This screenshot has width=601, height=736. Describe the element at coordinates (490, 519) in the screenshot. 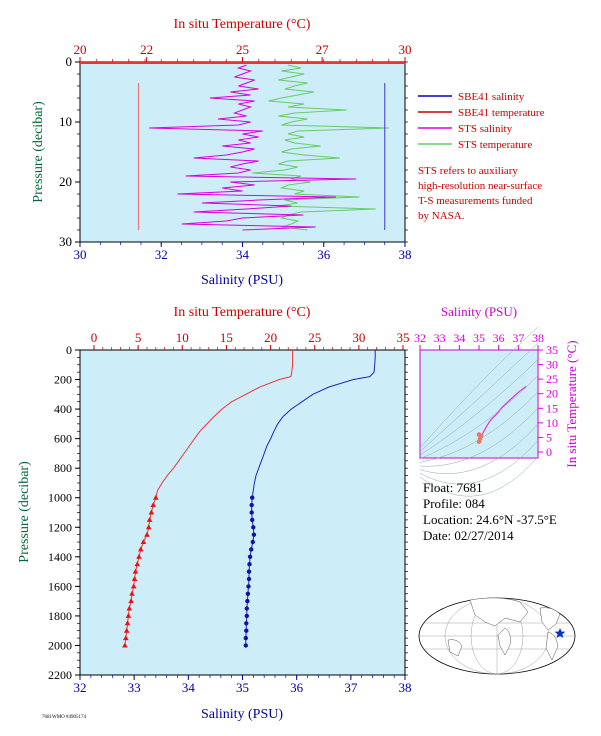

I see `location: Location: 24.6°N -37.5°E` at that location.